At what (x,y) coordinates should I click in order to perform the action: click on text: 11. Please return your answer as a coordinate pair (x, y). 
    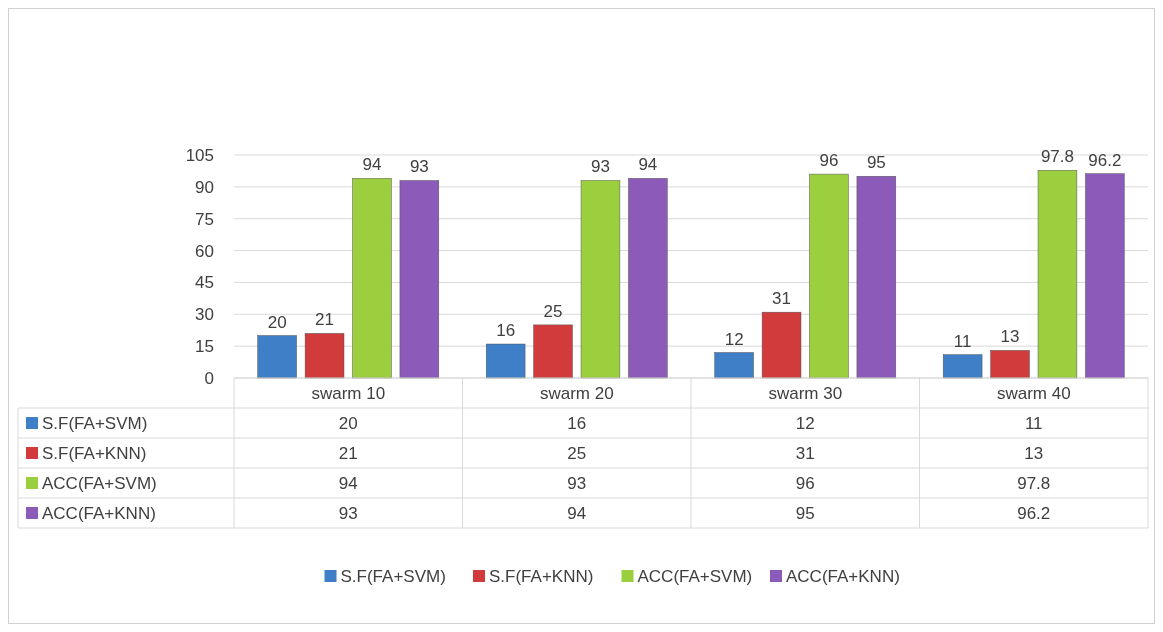
    Looking at the image, I should click on (1033, 423).